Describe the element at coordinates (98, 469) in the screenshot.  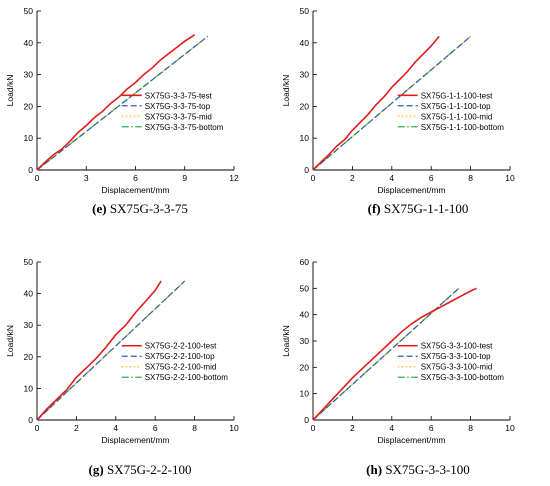
I see `caption-letter: (g)` at that location.